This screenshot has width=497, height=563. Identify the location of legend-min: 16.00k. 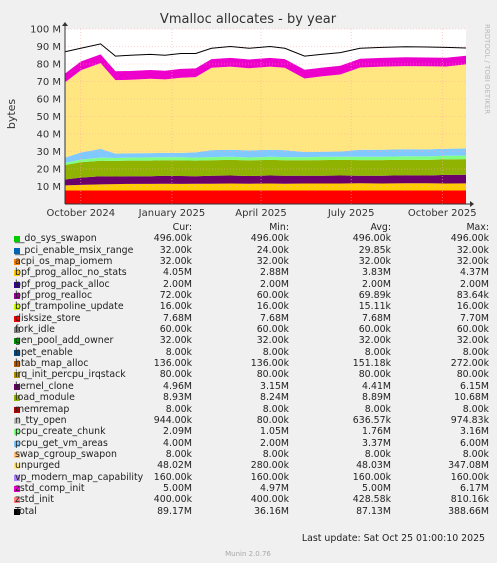
(272, 307).